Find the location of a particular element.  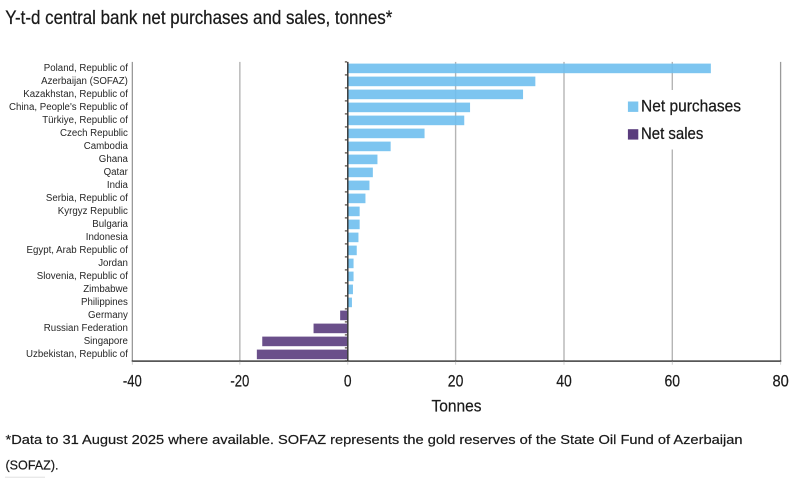

svg-text: Qatar is located at coordinates (116, 172).